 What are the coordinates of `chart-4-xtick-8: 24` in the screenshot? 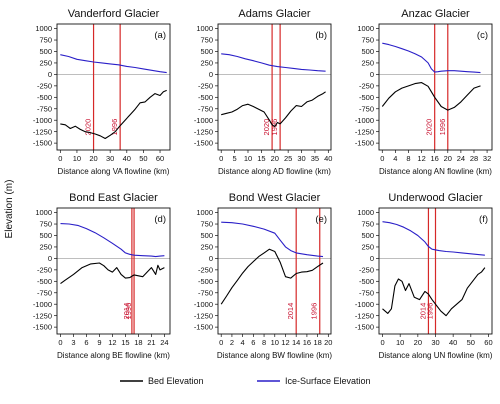 It's located at (164, 342).